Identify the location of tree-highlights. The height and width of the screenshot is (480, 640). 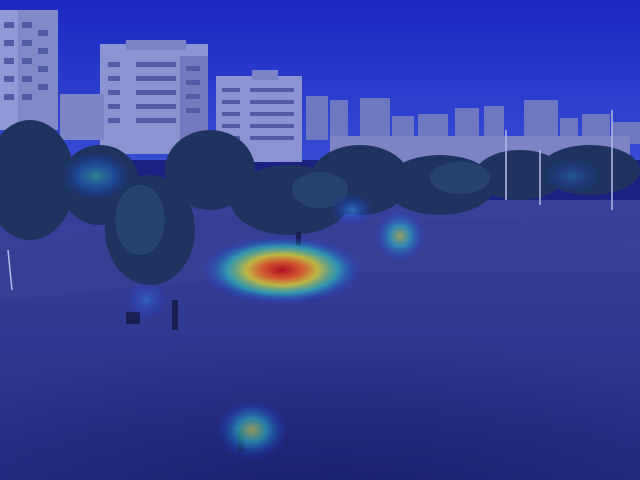
(302, 208).